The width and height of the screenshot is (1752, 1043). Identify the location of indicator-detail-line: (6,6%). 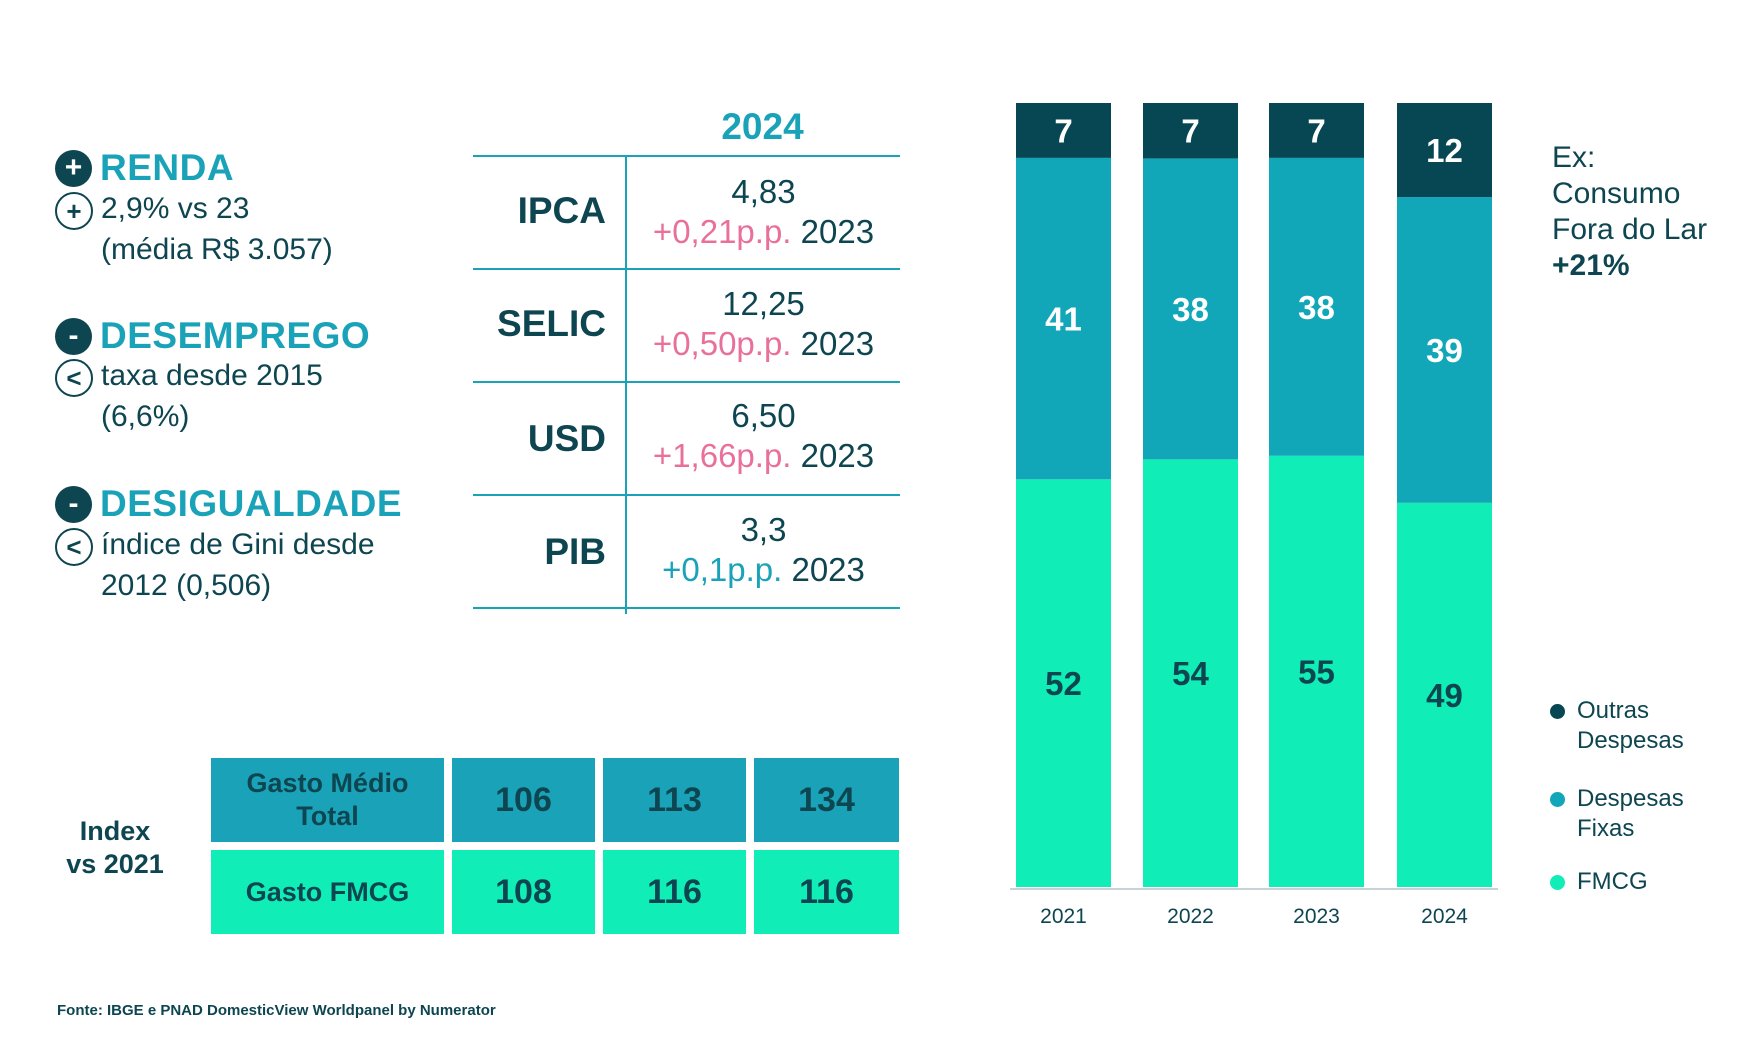
(145, 416).